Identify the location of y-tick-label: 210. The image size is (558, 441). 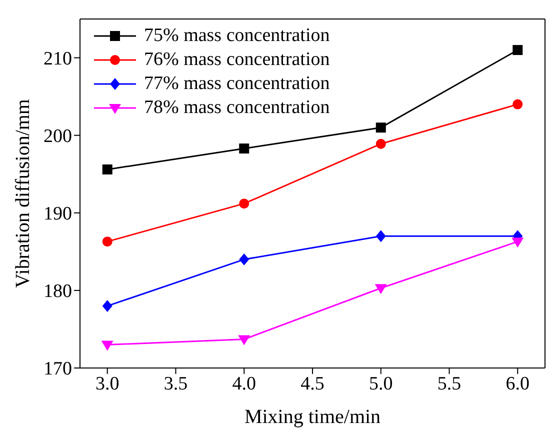
(58, 59).